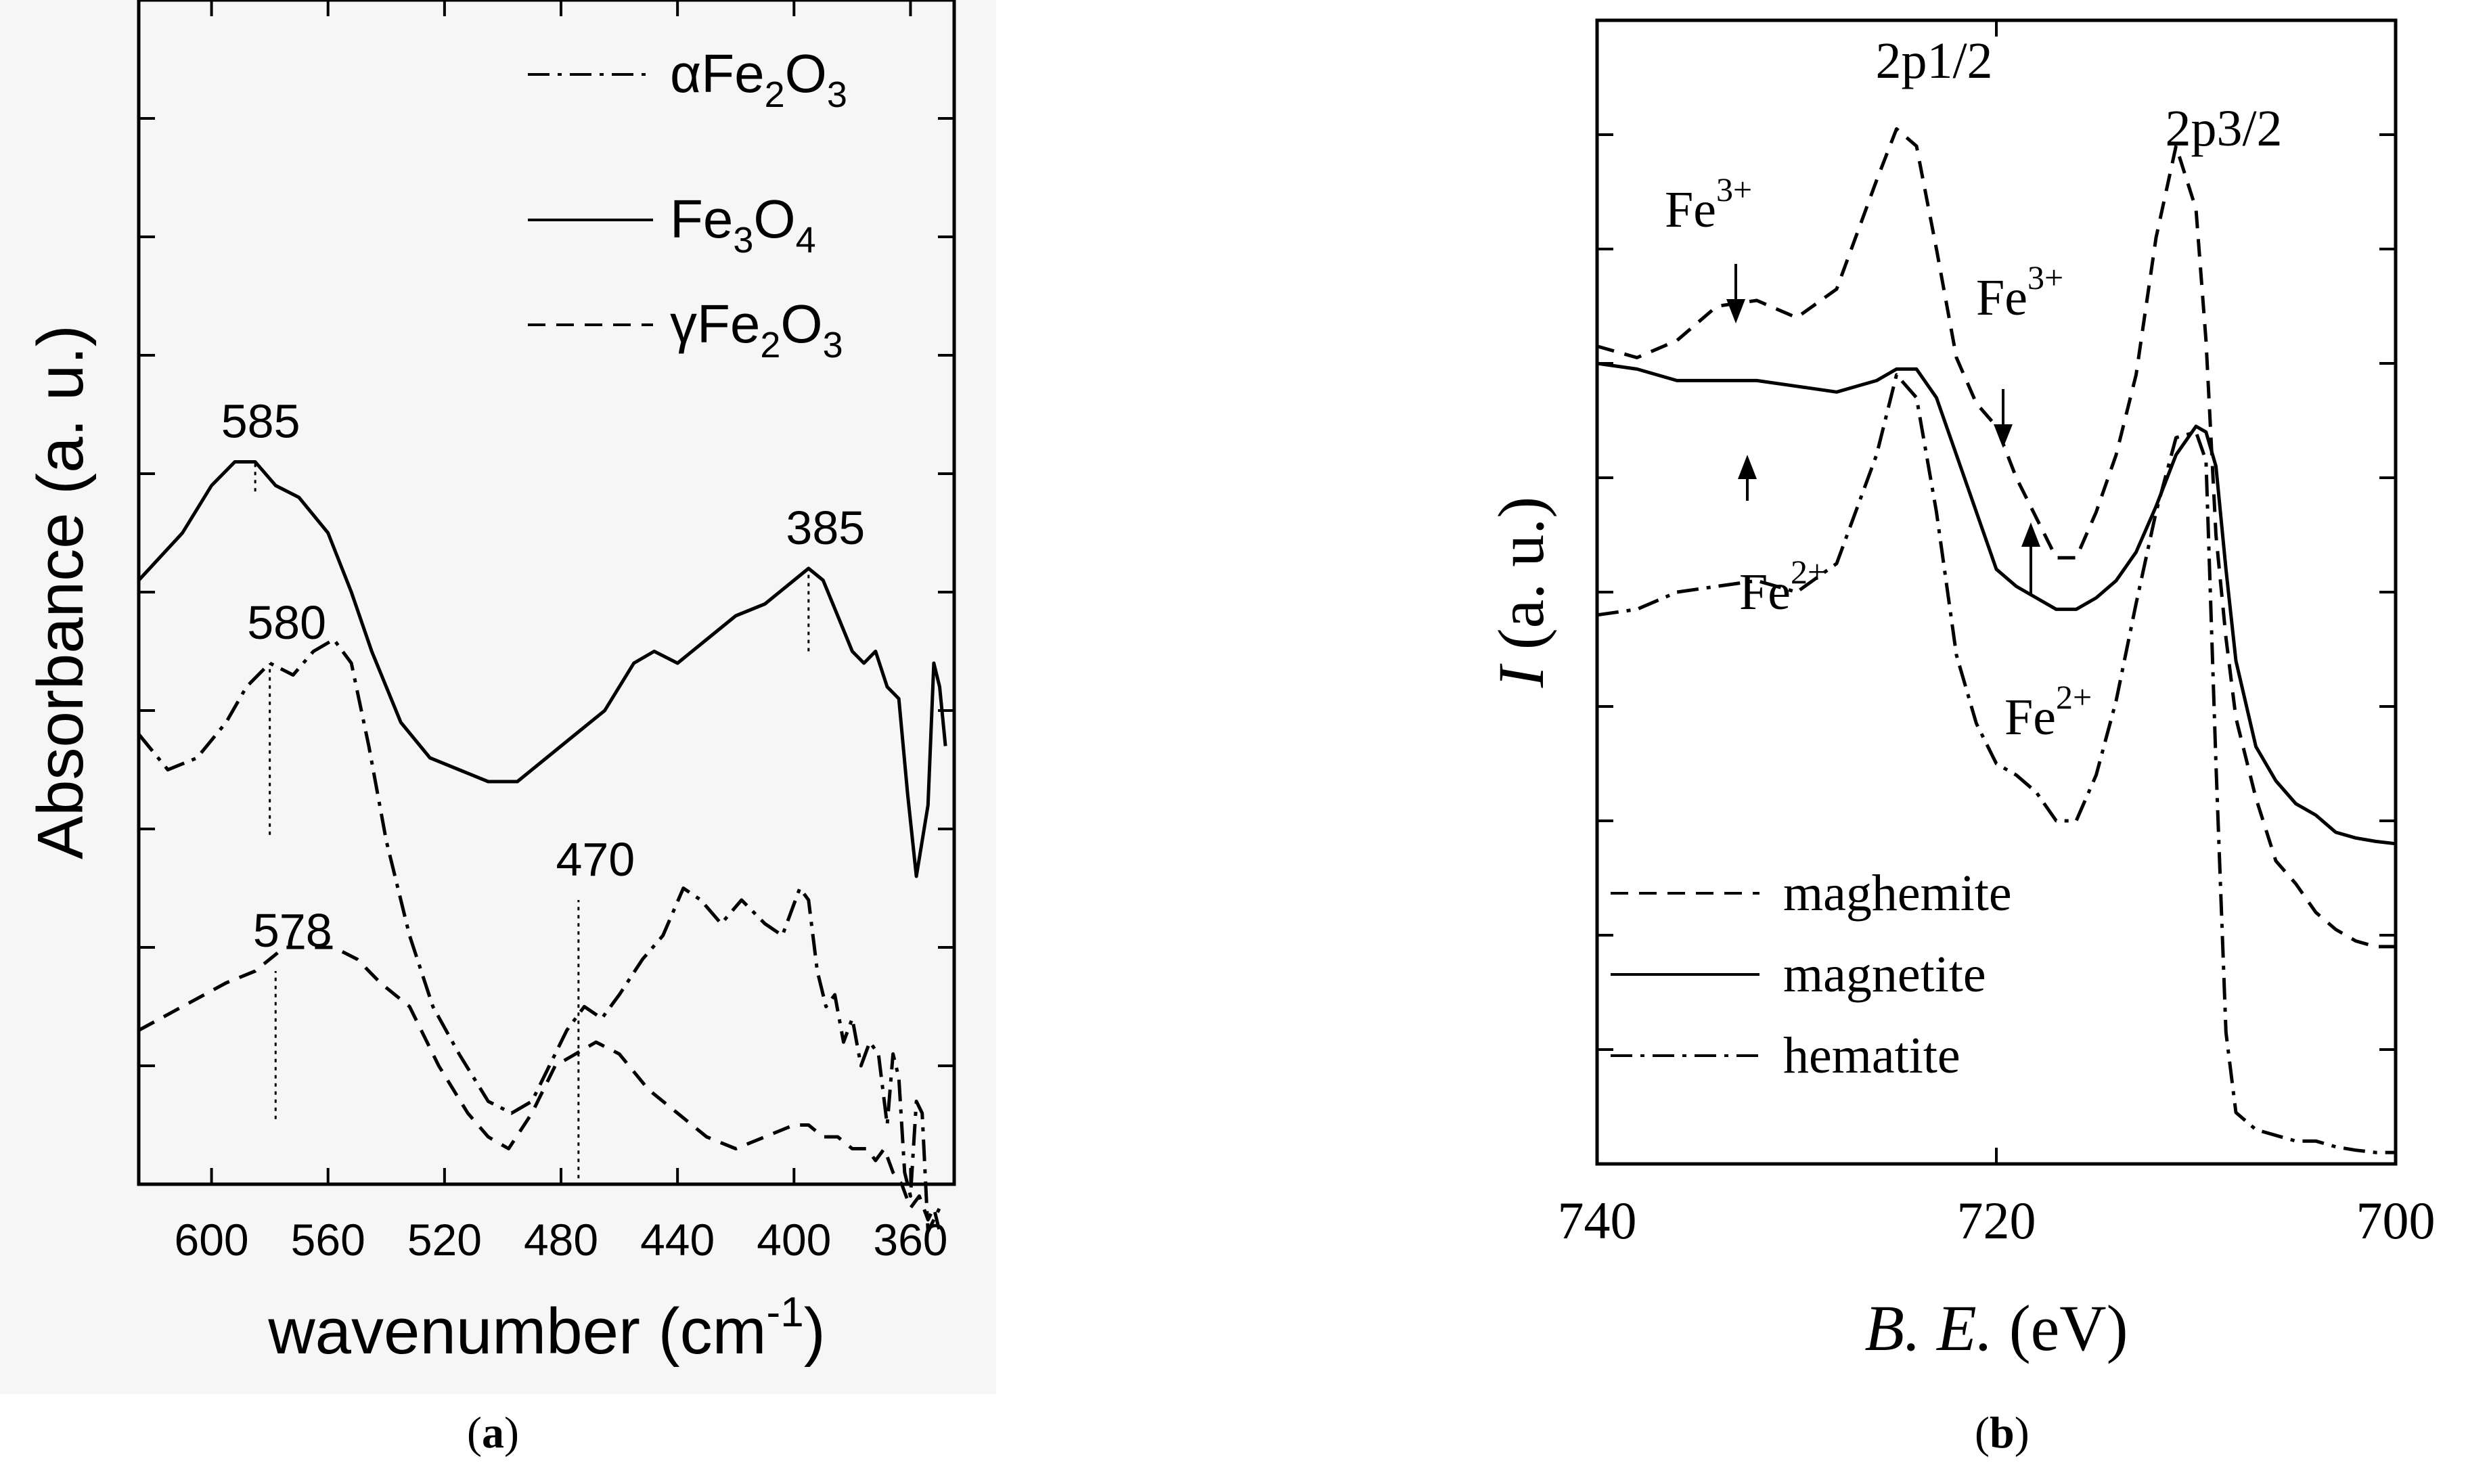 Image resolution: width=2466 pixels, height=1484 pixels. Describe the element at coordinates (758, 79) in the screenshot. I see `legend-a-hematite-label: αFe2O3` at that location.